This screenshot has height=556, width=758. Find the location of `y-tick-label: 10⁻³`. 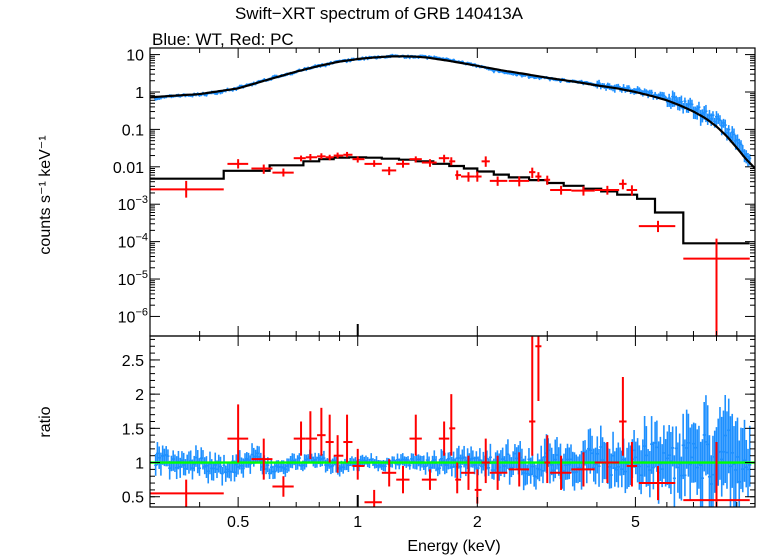

y-tick-label: 10⁻³ is located at coordinates (133, 204).